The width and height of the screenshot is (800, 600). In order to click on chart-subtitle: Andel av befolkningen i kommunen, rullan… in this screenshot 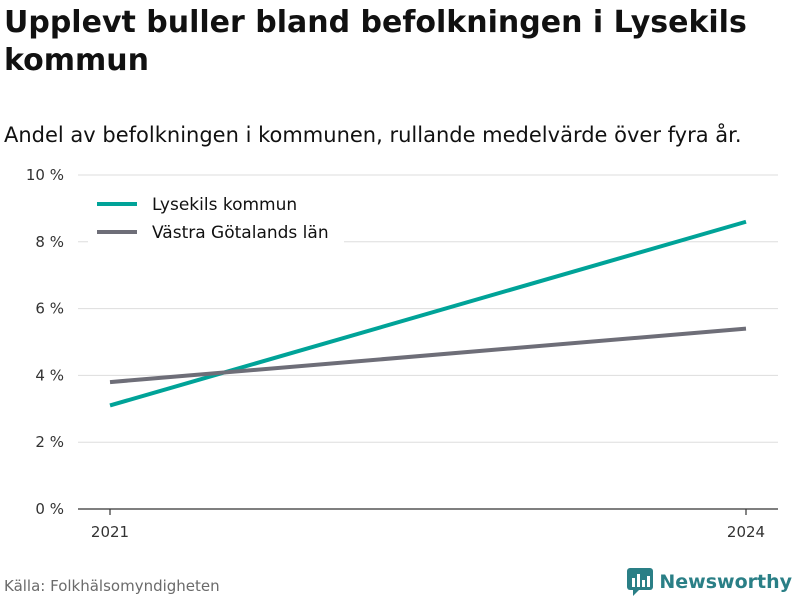, I will do `click(373, 135)`.